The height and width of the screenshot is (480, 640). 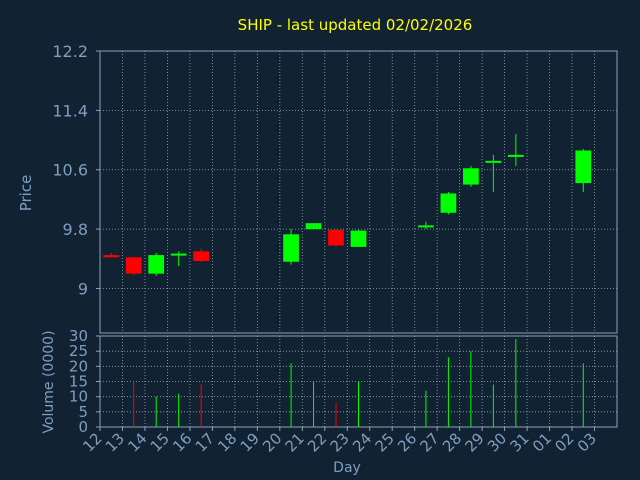 What do you see at coordinates (78, 351) in the screenshot?
I see `volume-tick-label: 25` at bounding box center [78, 351].